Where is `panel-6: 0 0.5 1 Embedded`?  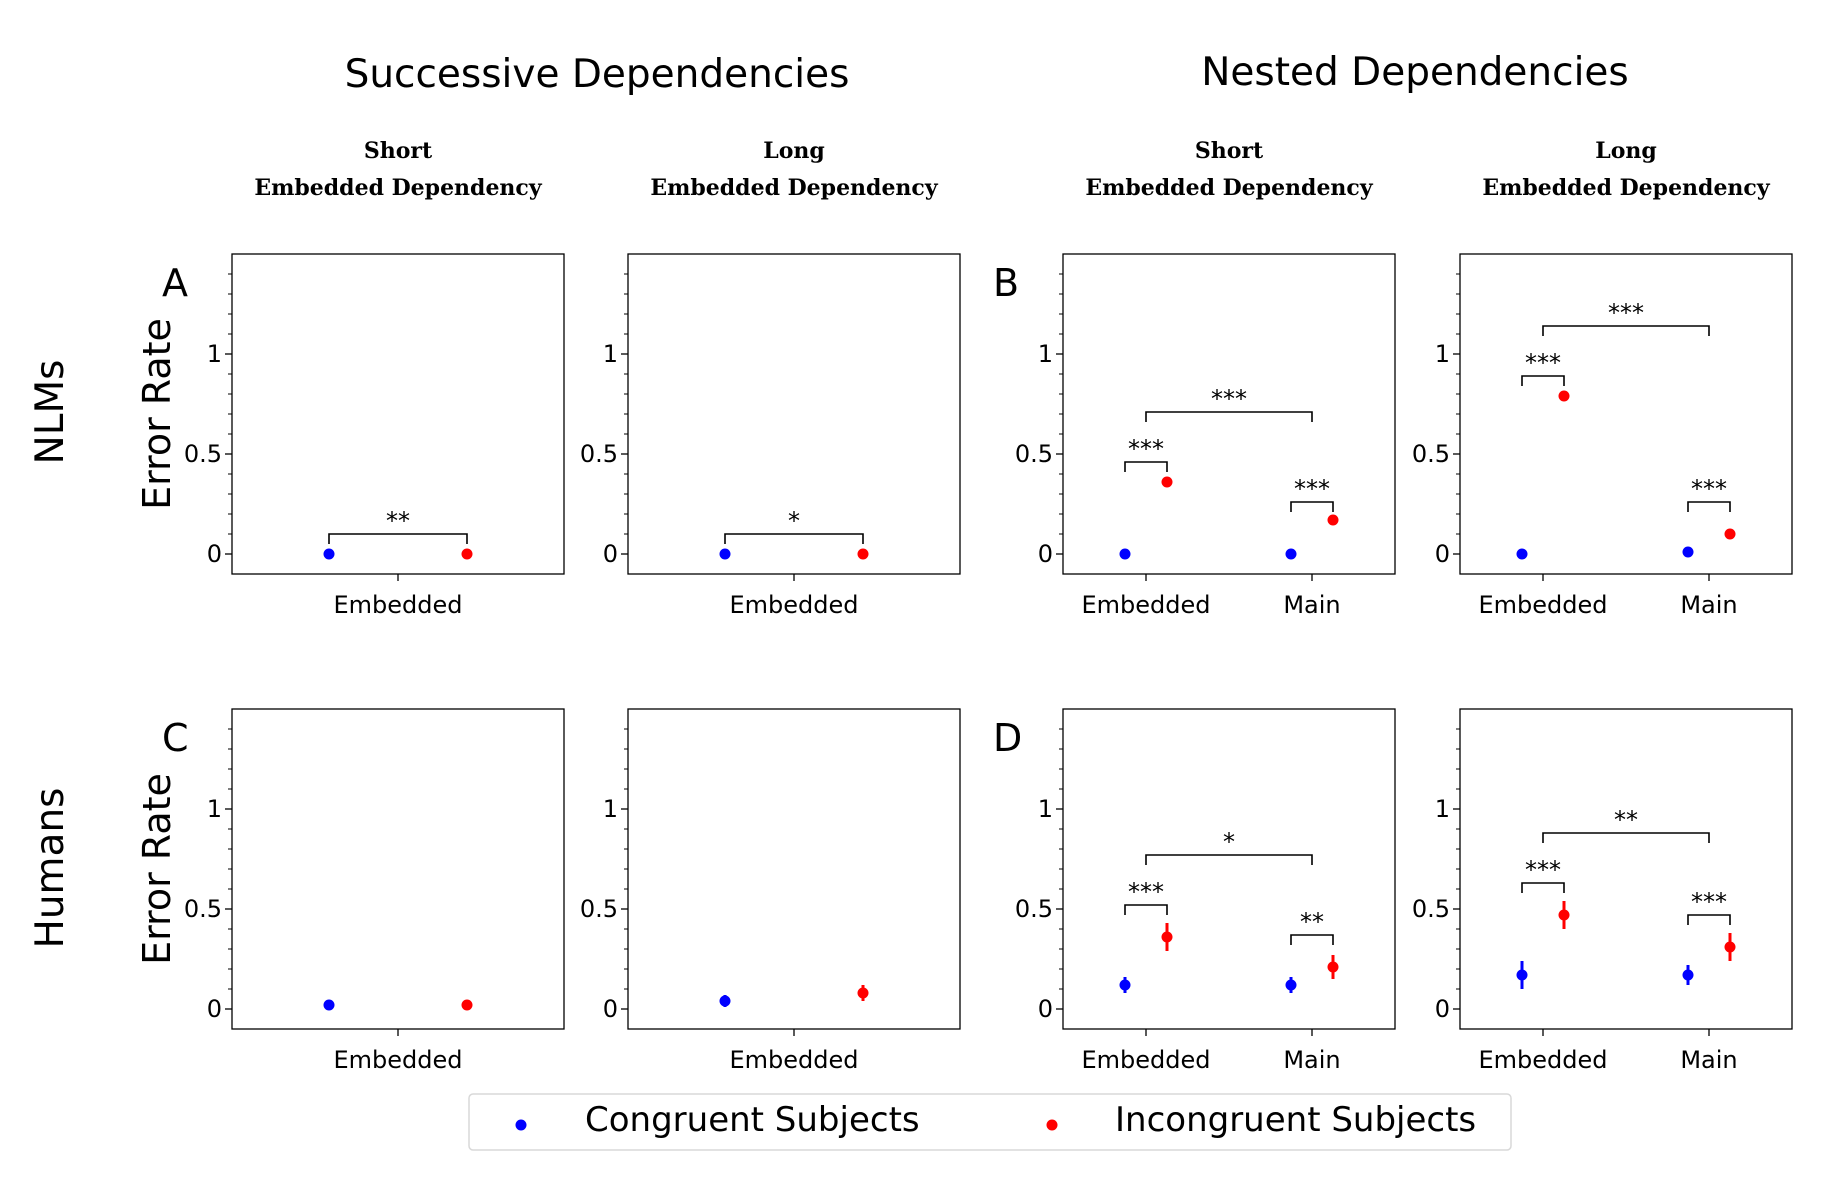 panel-6: 0 0.5 1 Embedded is located at coordinates (770, 891).